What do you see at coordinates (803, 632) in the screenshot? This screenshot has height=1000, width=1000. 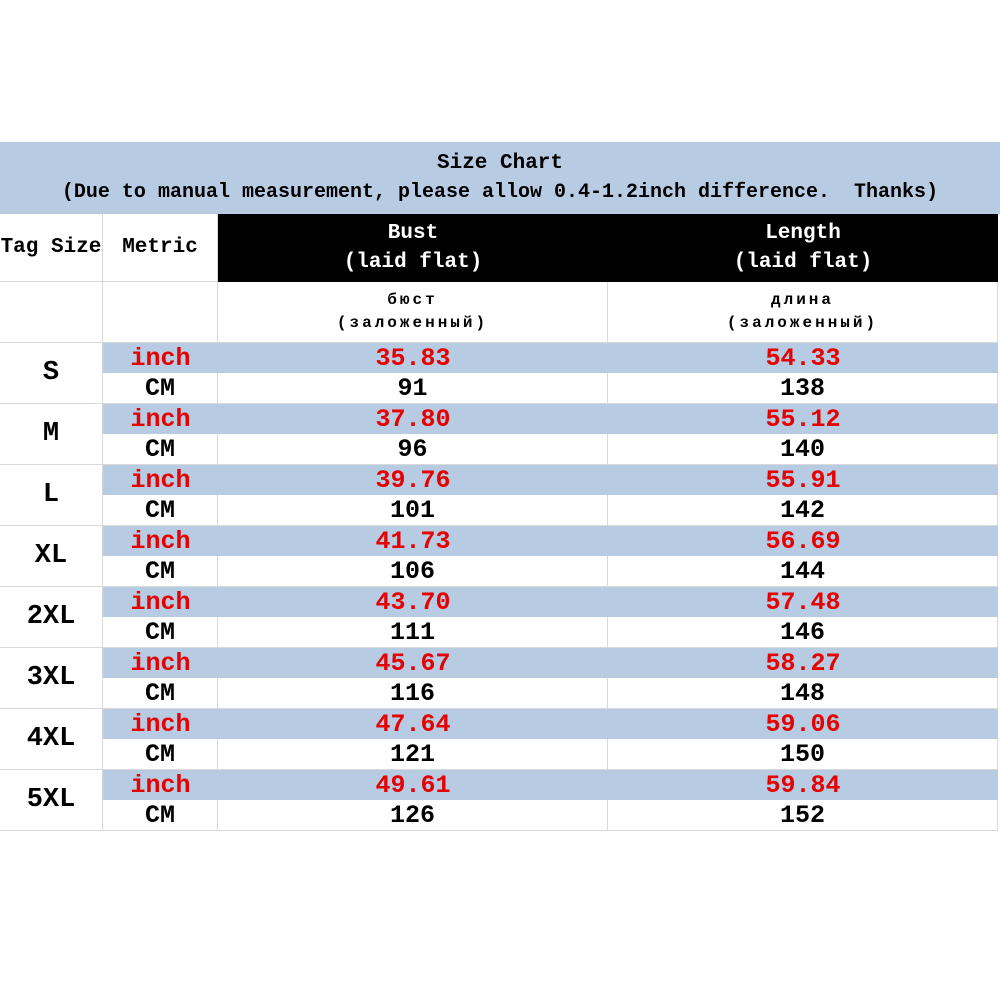 I see `length-cm-value: 146` at bounding box center [803, 632].